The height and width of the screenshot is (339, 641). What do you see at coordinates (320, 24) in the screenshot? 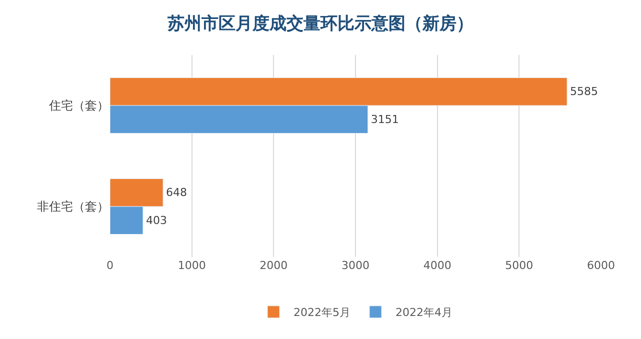
I see `chart-title: 苏州市区月度成交量环比示意图（新房）` at bounding box center [320, 24].